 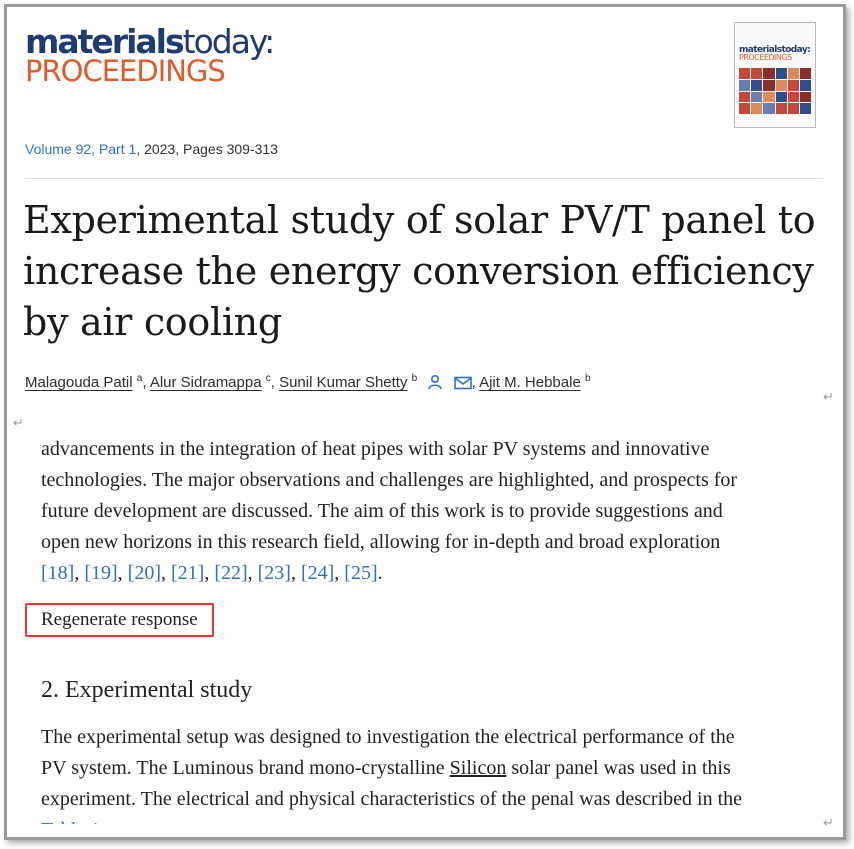 What do you see at coordinates (79, 382) in the screenshot?
I see `author-link: Malagouda Patil` at bounding box center [79, 382].